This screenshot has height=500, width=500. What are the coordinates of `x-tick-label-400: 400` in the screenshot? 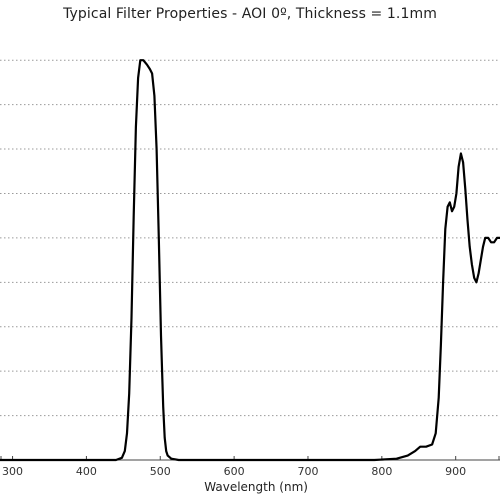 It's located at (86, 471).